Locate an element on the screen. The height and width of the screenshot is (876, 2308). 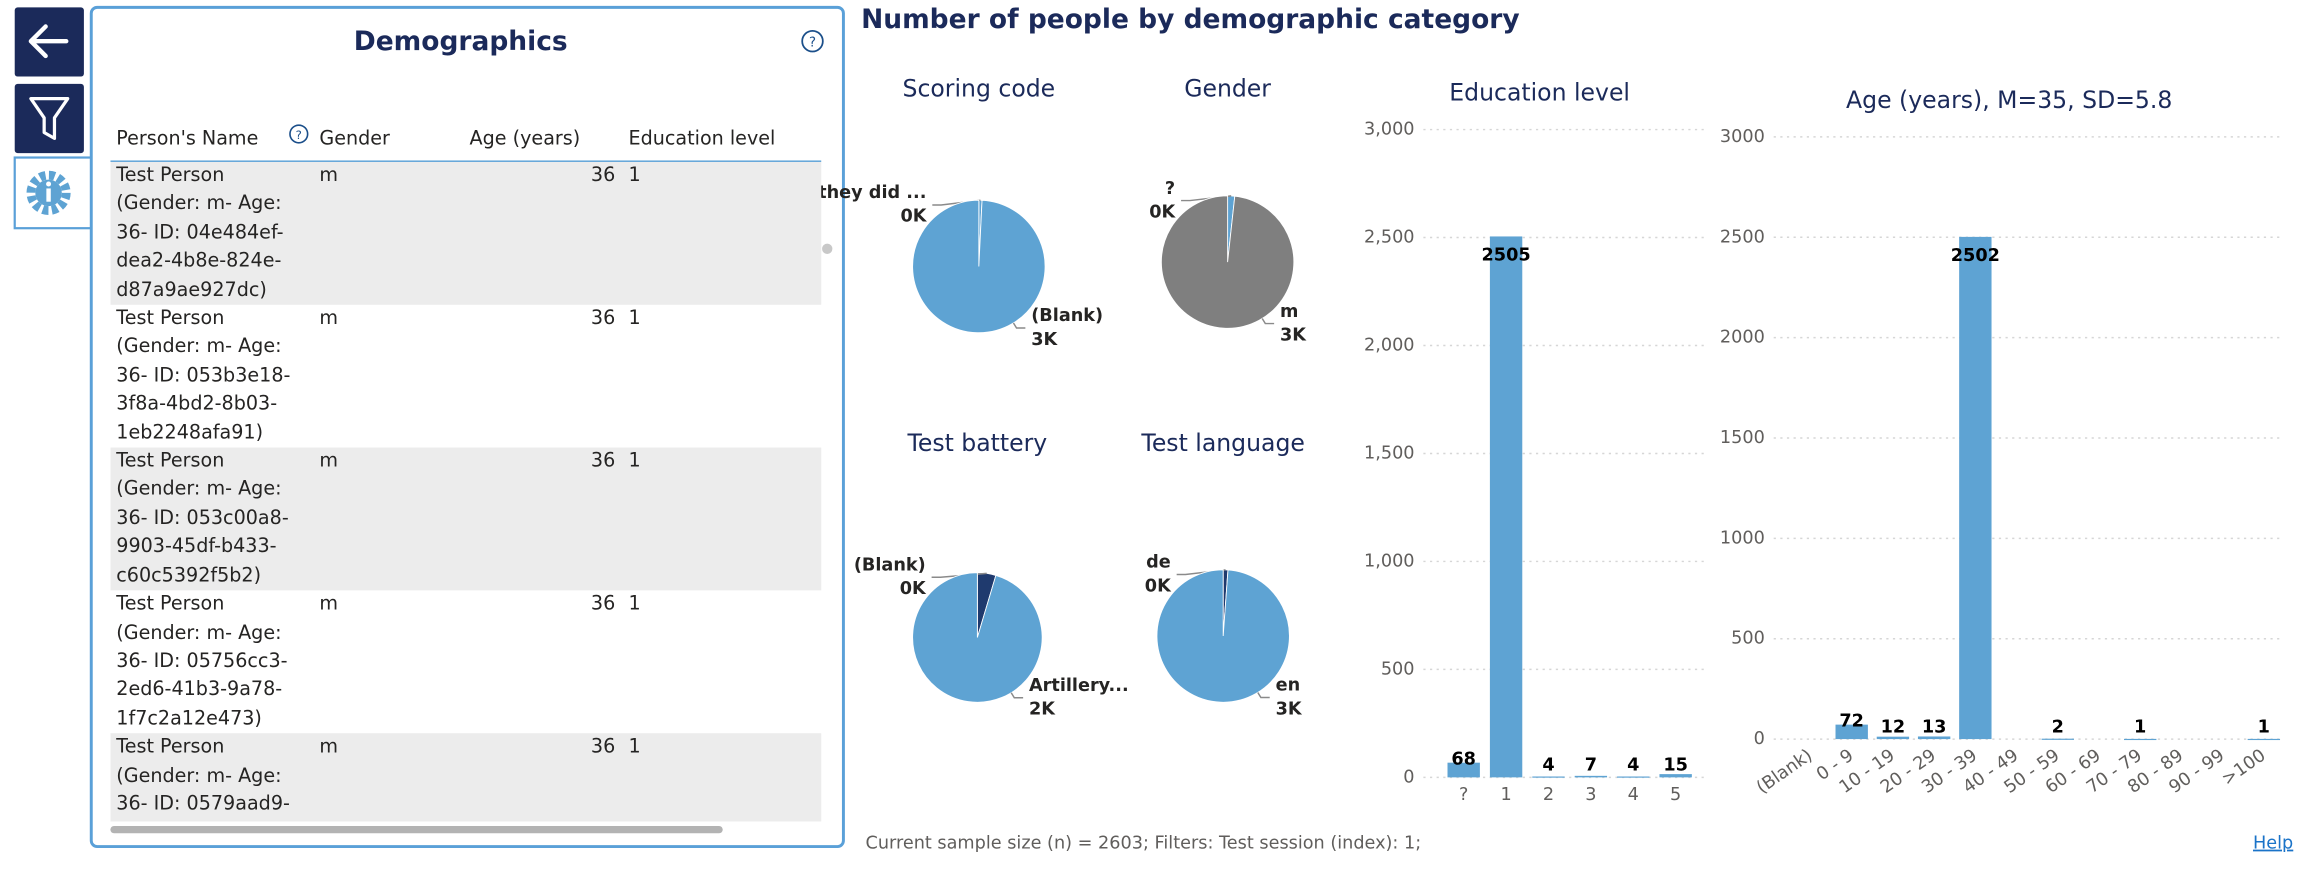
x-tick-label: >100 is located at coordinates (2243, 768).